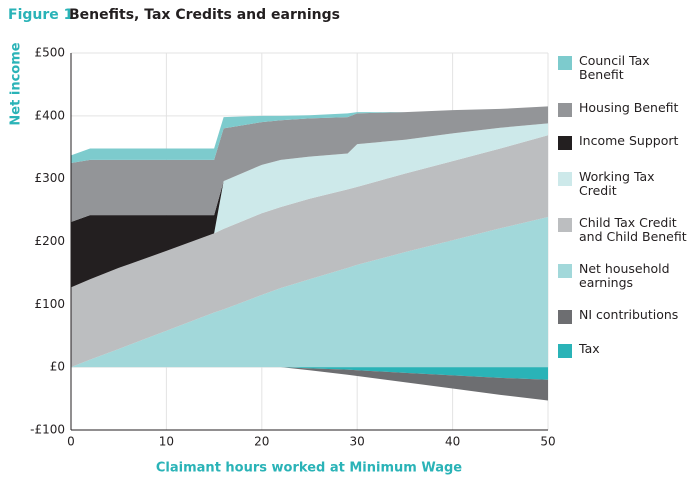 The width and height of the screenshot is (694, 485). What do you see at coordinates (166, 442) in the screenshot?
I see `x-tick-label: 10` at bounding box center [166, 442].